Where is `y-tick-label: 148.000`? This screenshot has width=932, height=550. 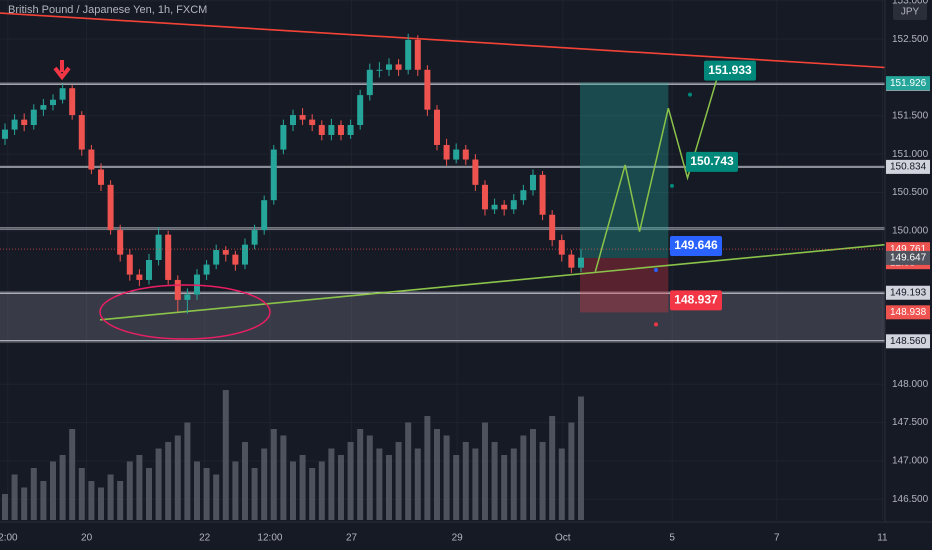
y-tick-label: 148.000 is located at coordinates (910, 384).